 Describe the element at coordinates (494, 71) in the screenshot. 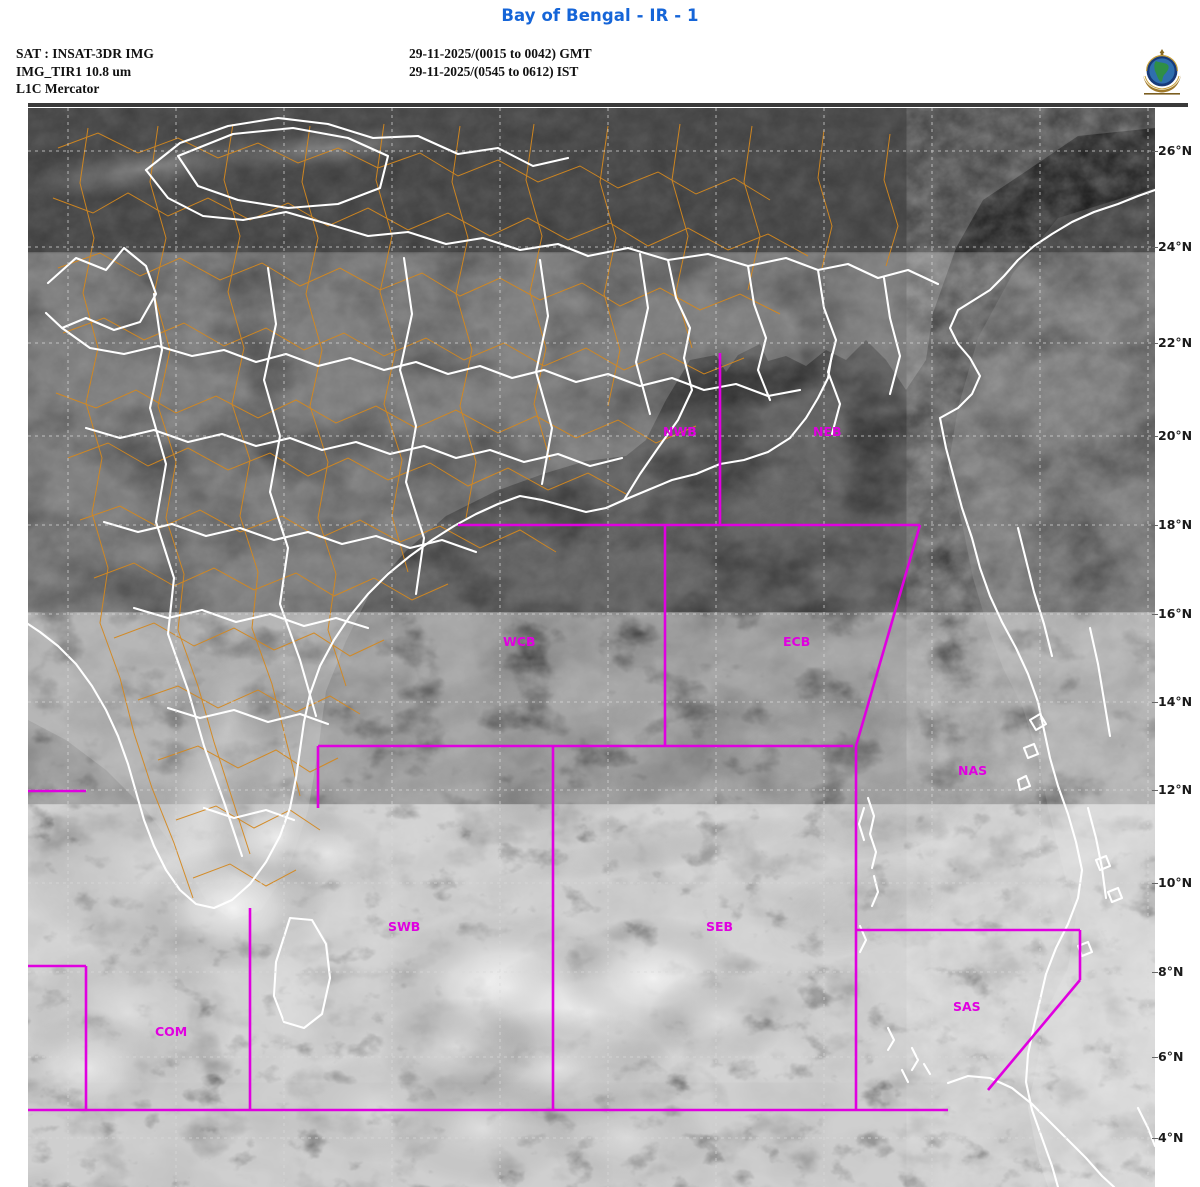

I see `time-ist: 29-11-2025/(0545 to 0612) IST` at that location.